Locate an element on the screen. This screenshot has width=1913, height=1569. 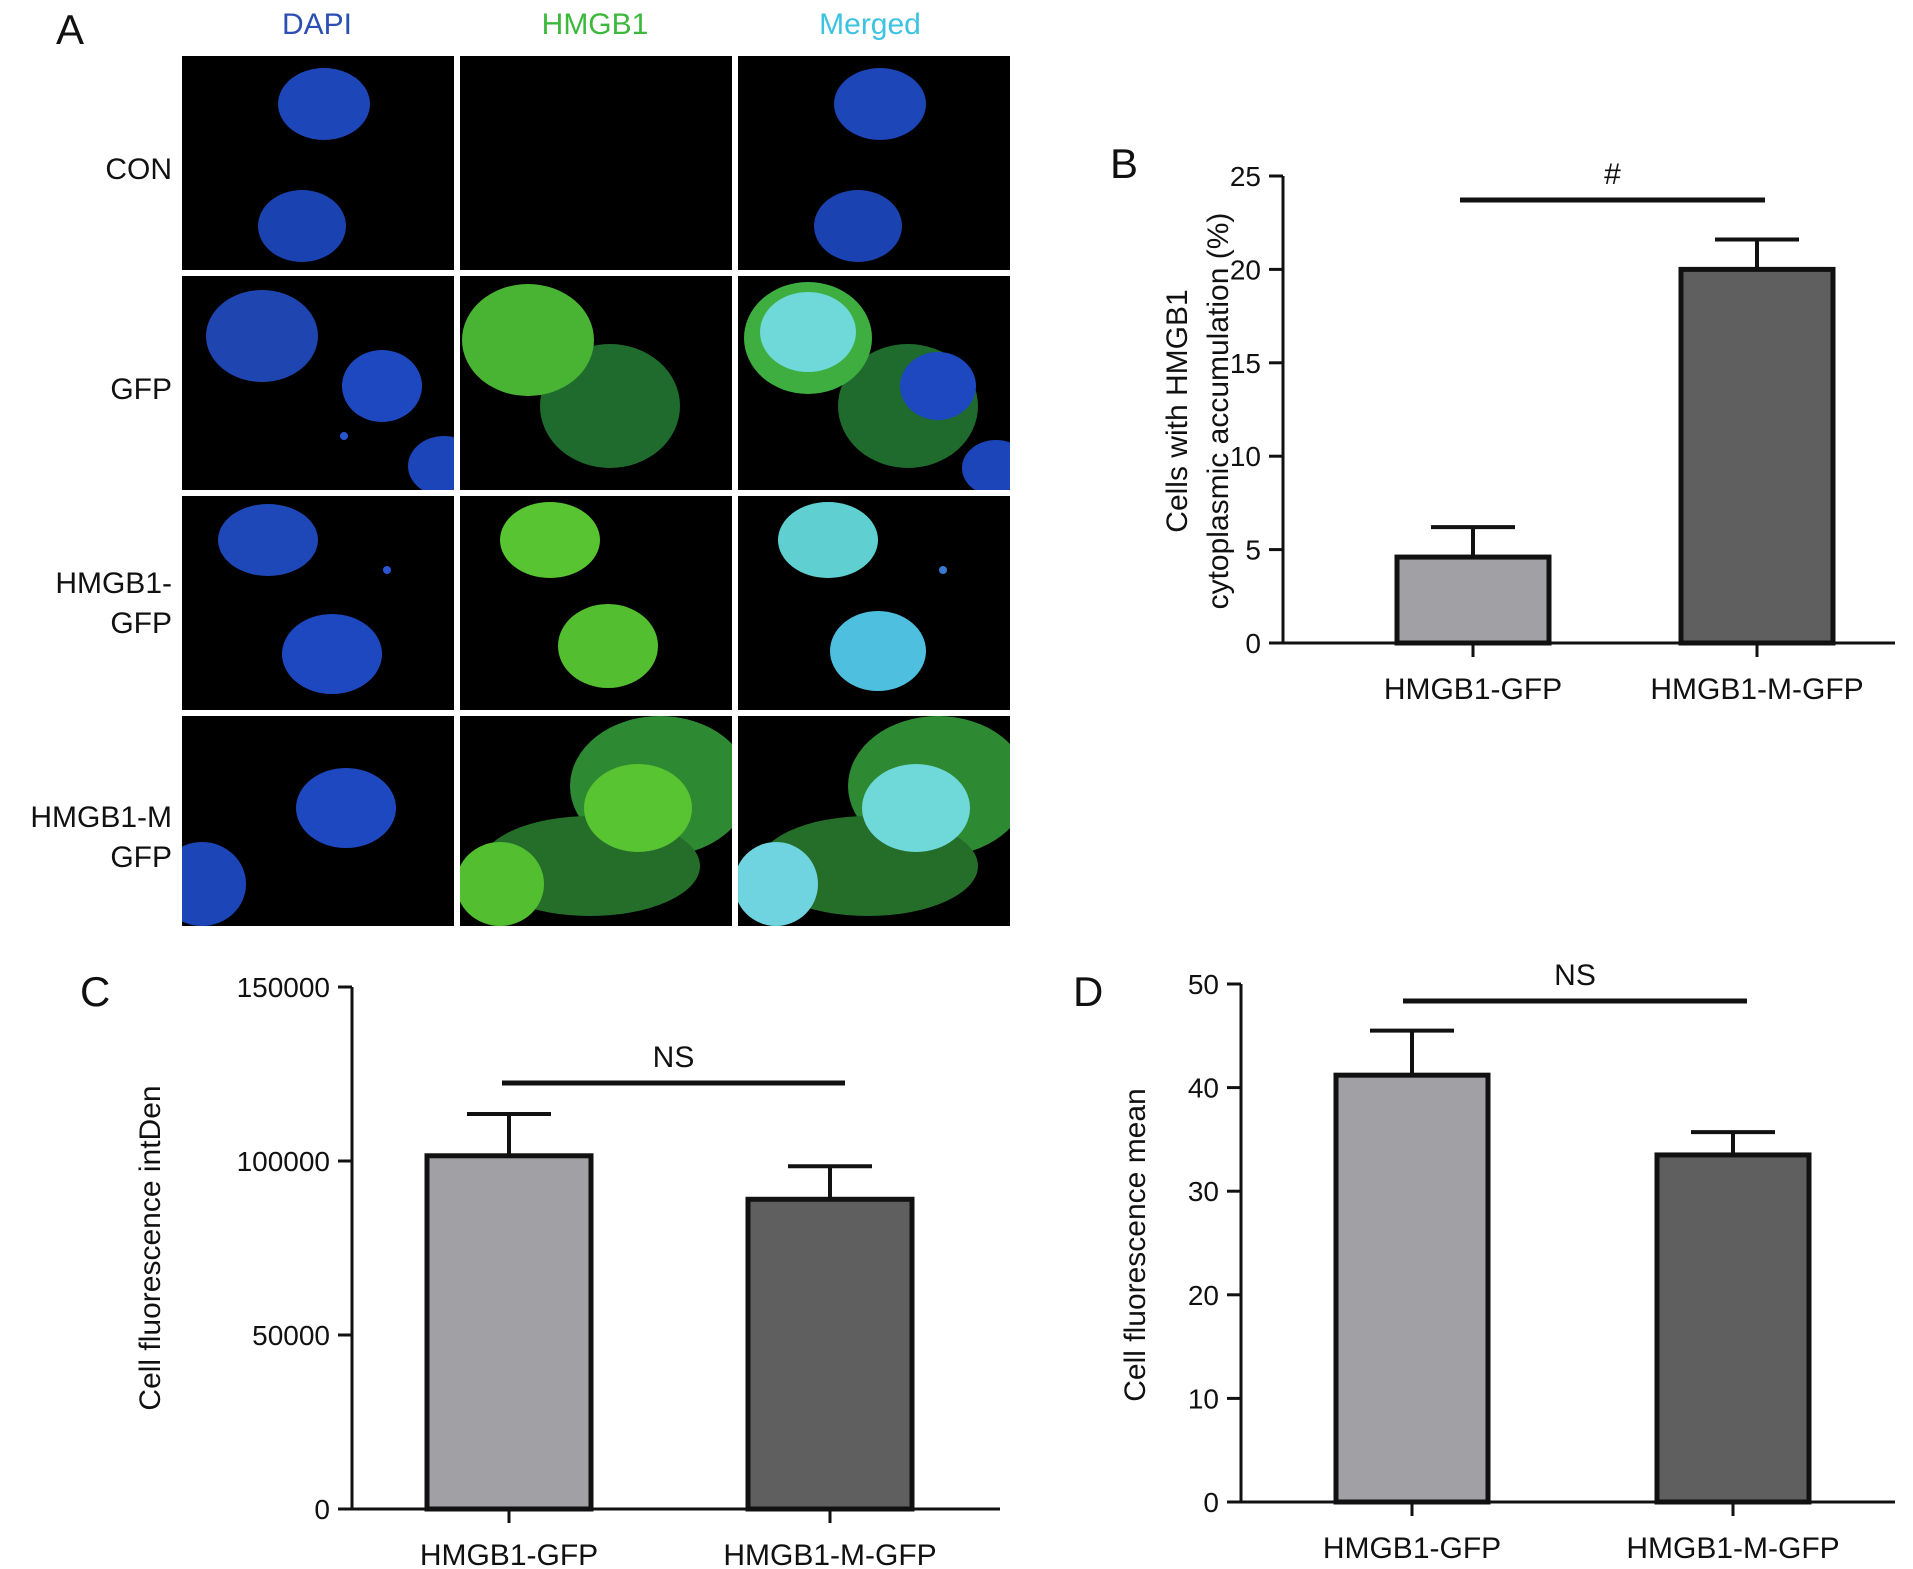
chart-b-y-axis-label: Cells with HMGB1 is located at coordinates (1177, 410).